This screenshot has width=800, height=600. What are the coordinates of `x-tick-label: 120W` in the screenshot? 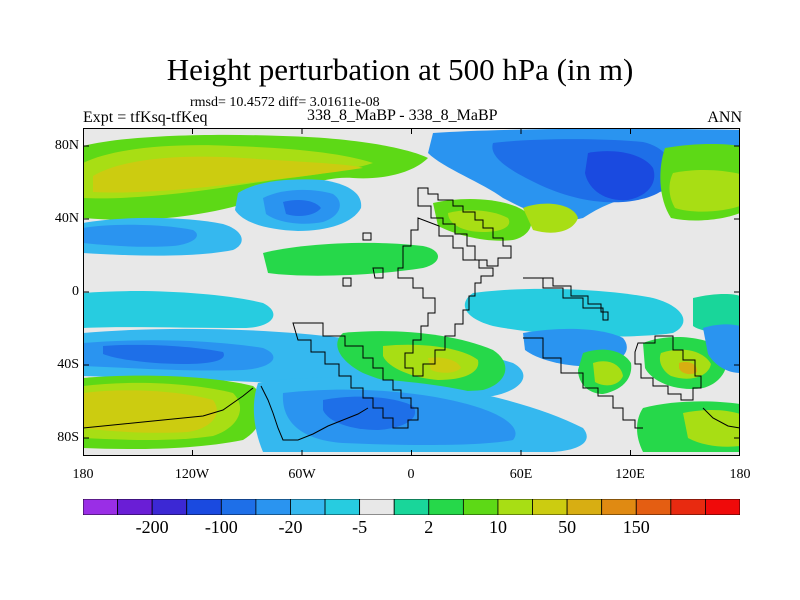 It's located at (192, 474).